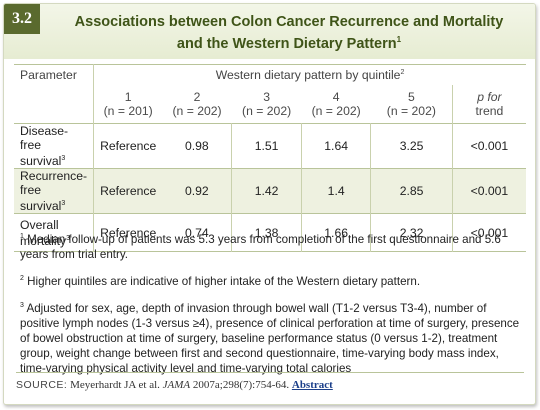 This screenshot has width=540, height=410. I want to click on abstract-link: Abstract, so click(312, 385).